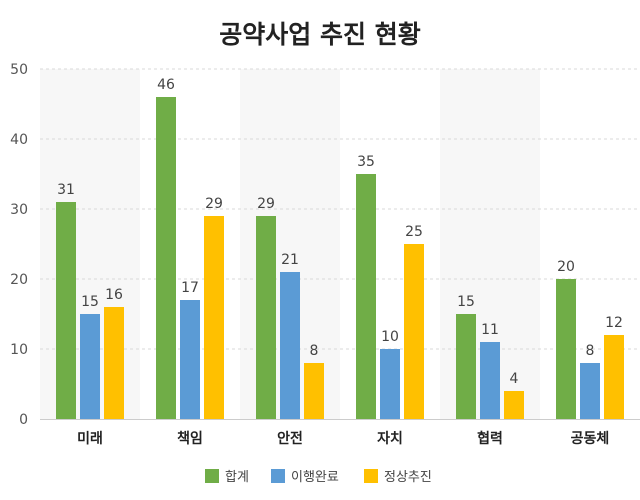 This screenshot has width=640, height=500. I want to click on y-tick-label: 50, so click(19, 70).